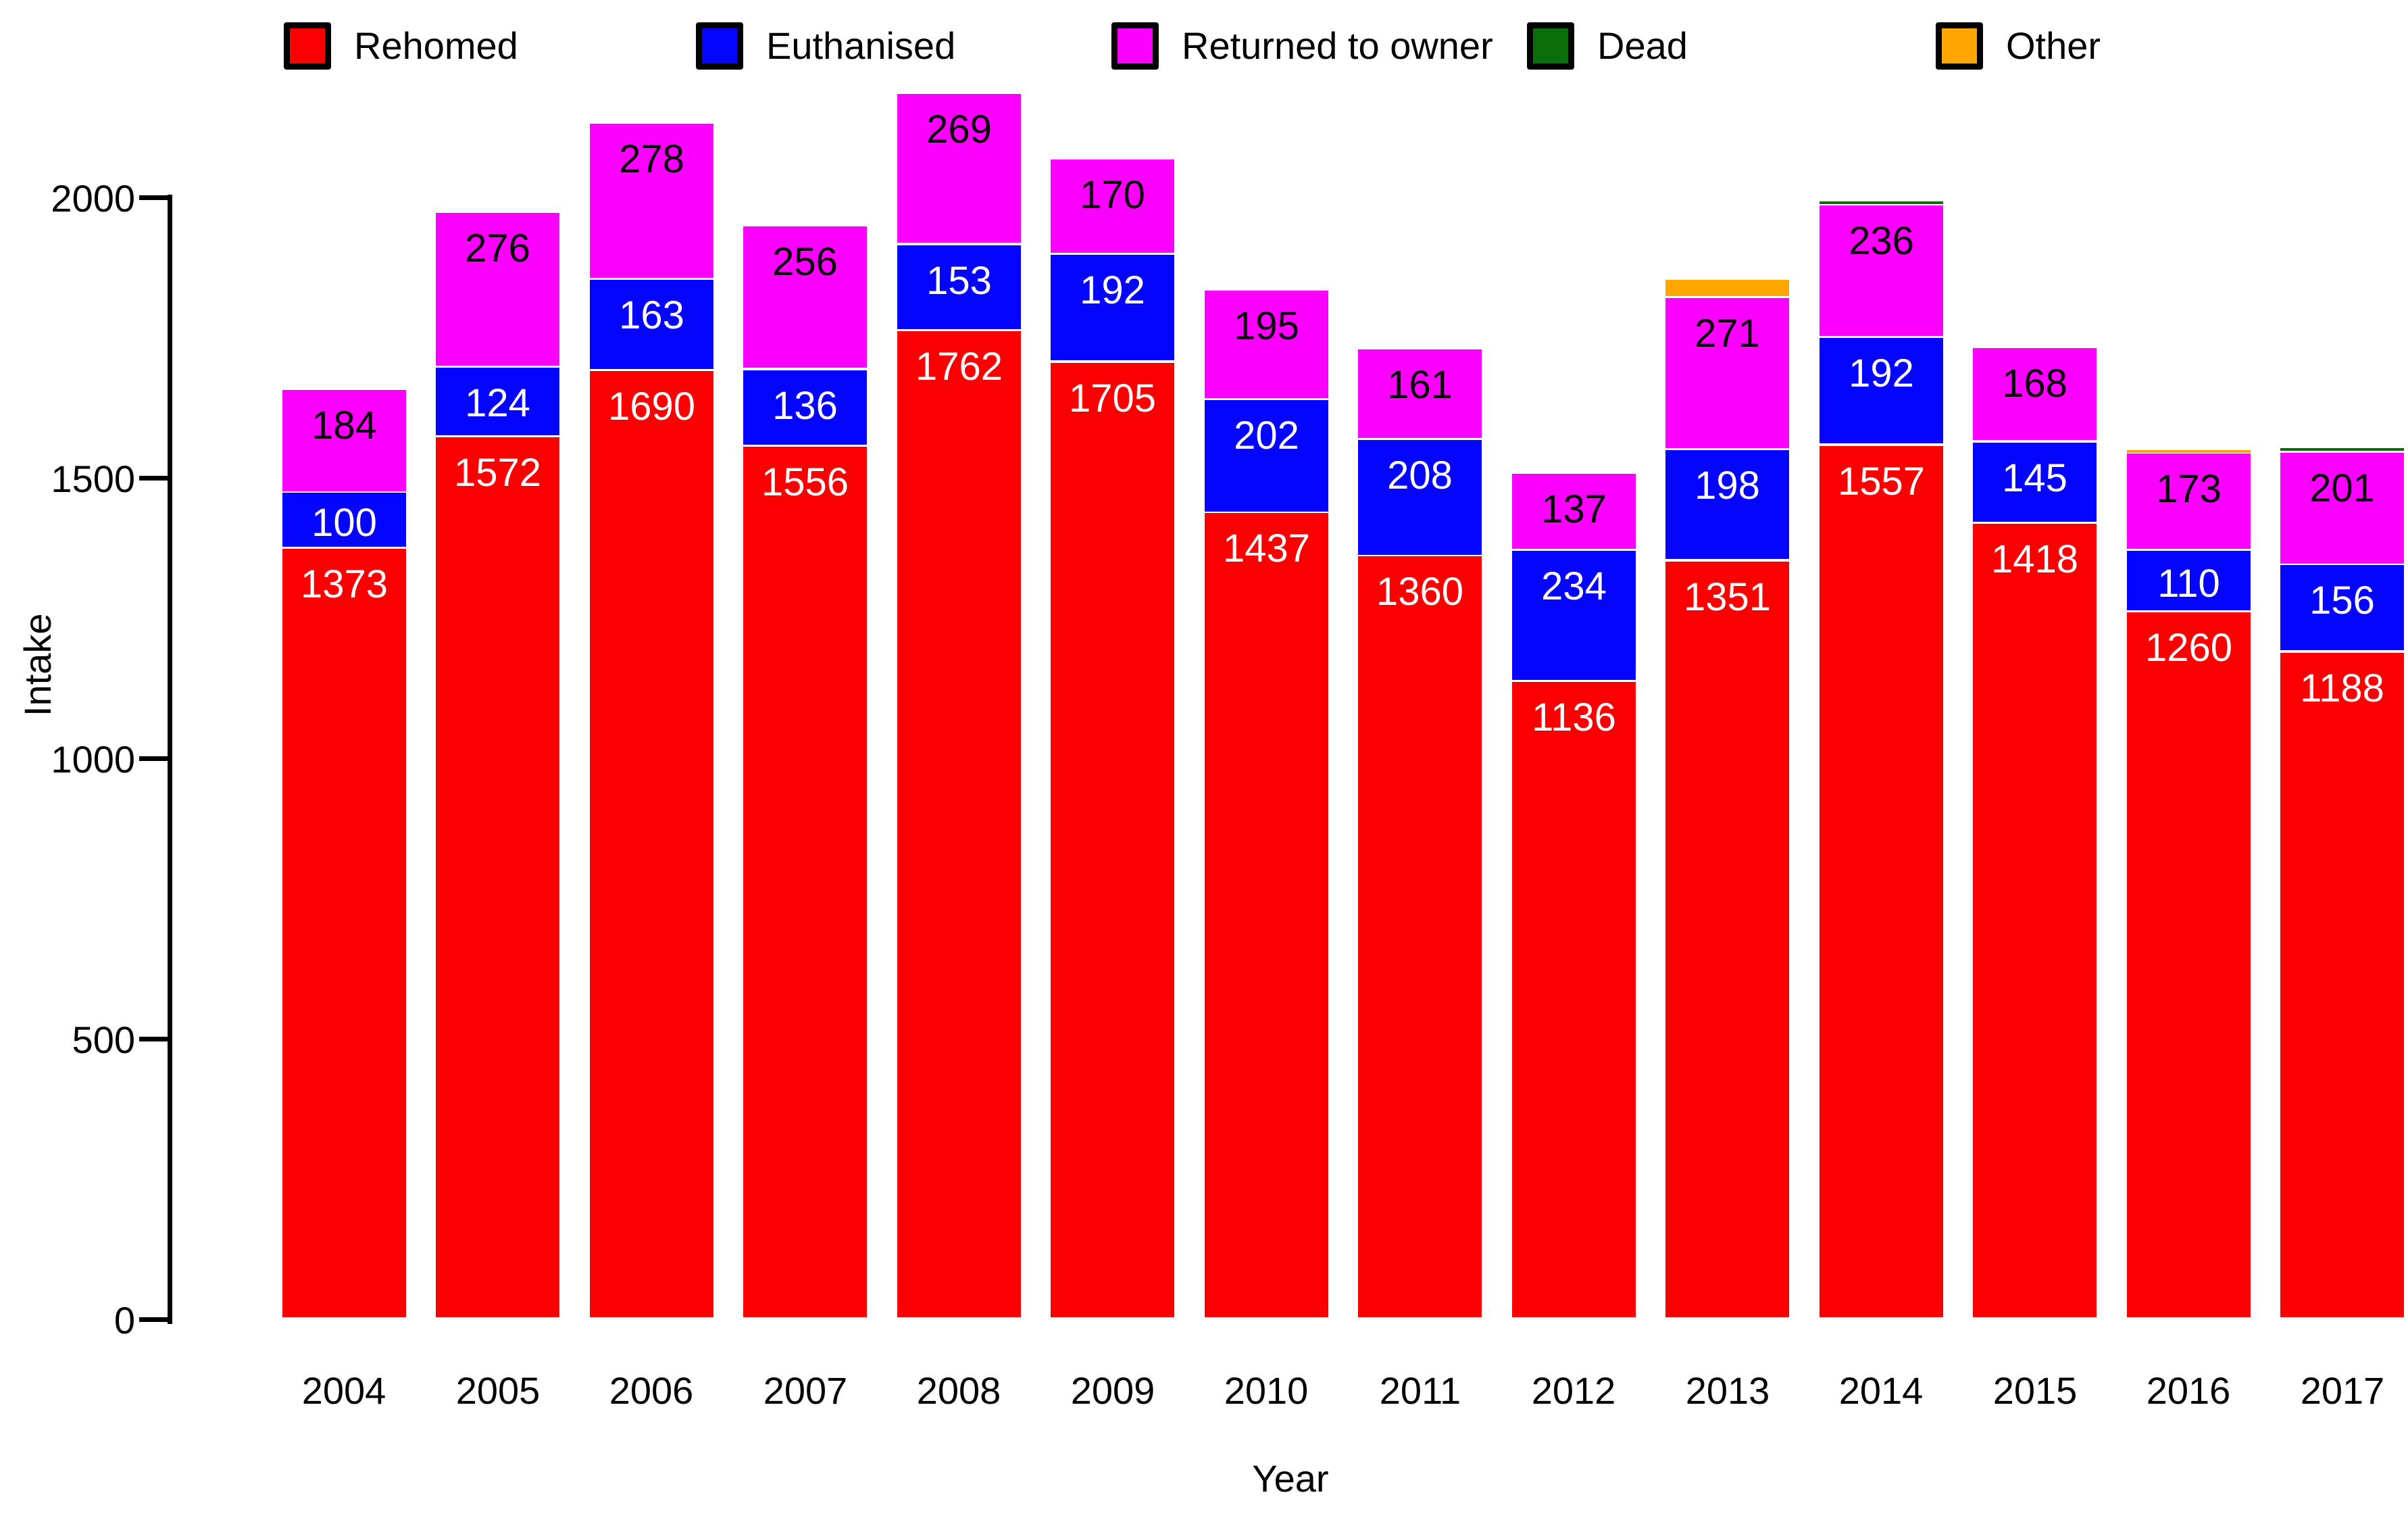 This screenshot has width=2408, height=1522. What do you see at coordinates (2342, 449) in the screenshot?
I see `bar-segment-dead-2017` at bounding box center [2342, 449].